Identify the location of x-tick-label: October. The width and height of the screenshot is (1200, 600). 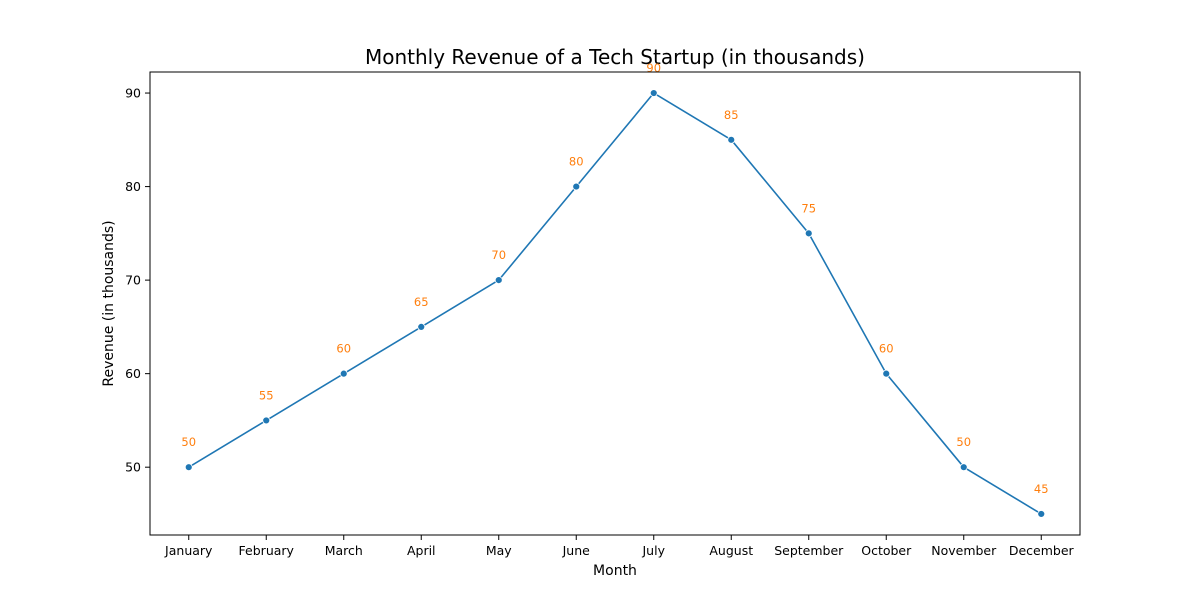
(886, 550).